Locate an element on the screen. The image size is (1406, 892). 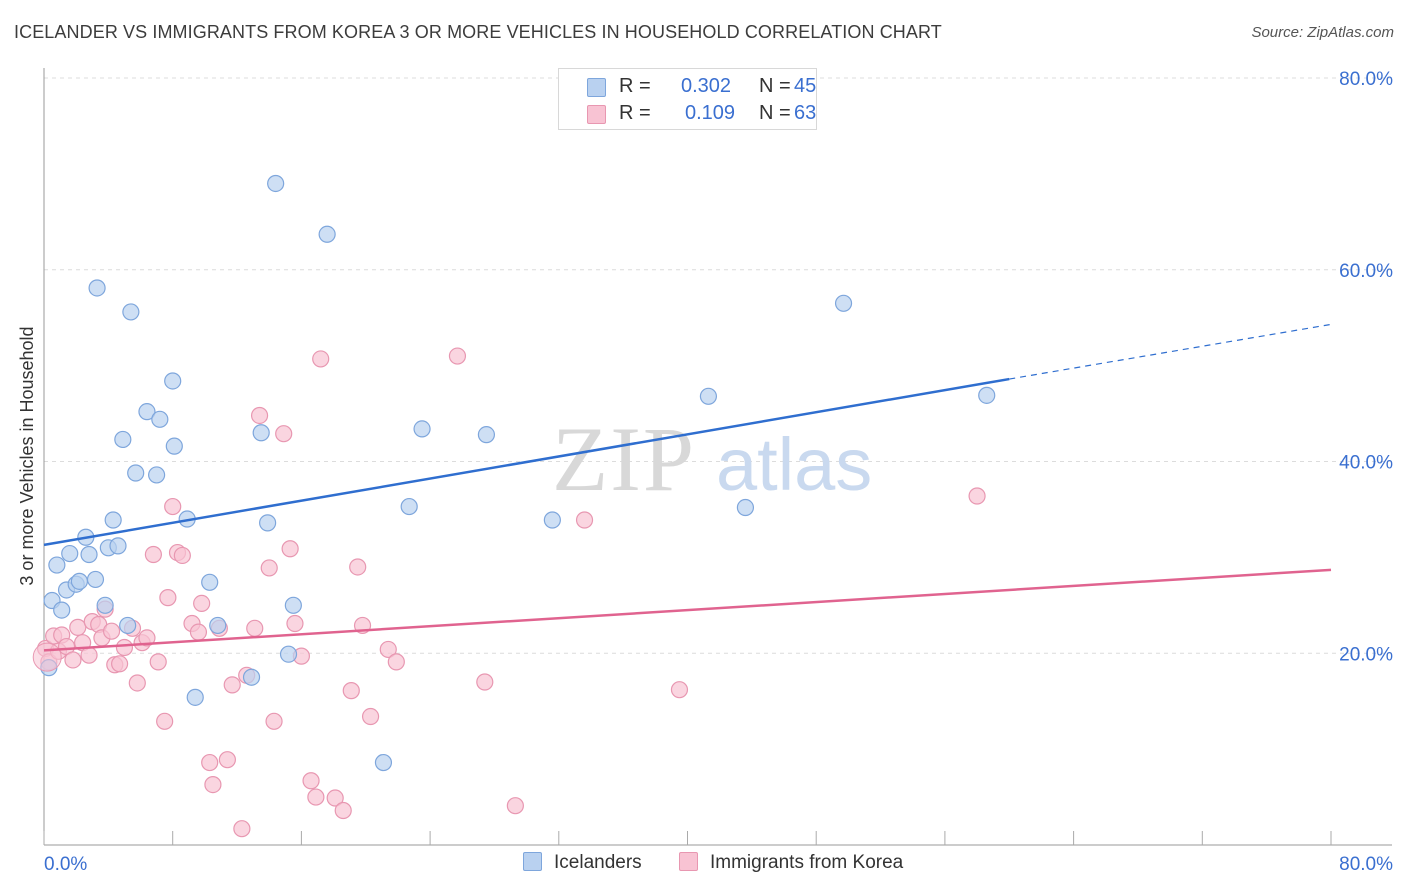
korea-n-value: 63 is located at coordinates (805, 113).